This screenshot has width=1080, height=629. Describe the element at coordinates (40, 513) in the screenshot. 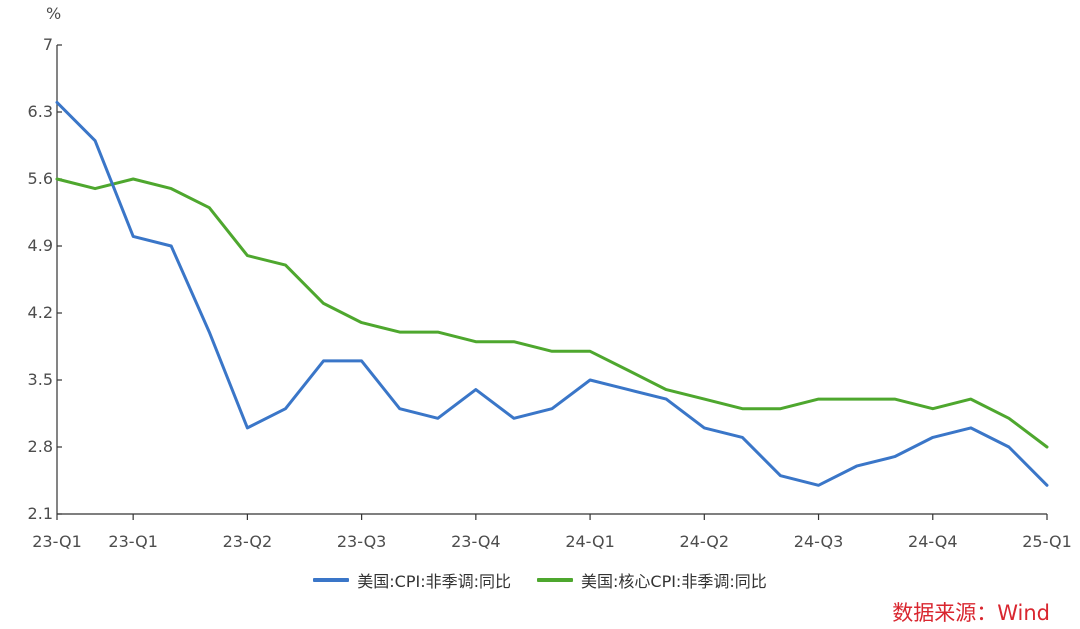

I see `y-tick-label: 2.1` at that location.